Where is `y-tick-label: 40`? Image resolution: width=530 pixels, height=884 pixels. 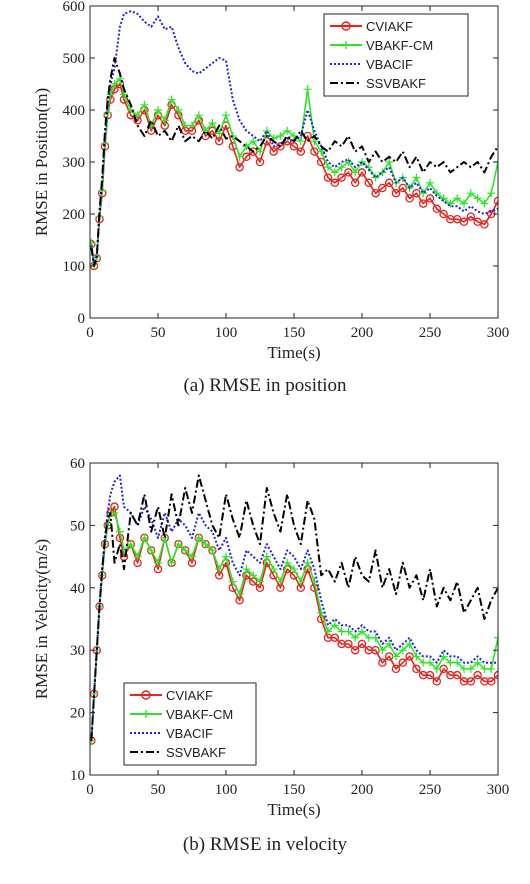 y-tick-label: 40 is located at coordinates (77, 589).